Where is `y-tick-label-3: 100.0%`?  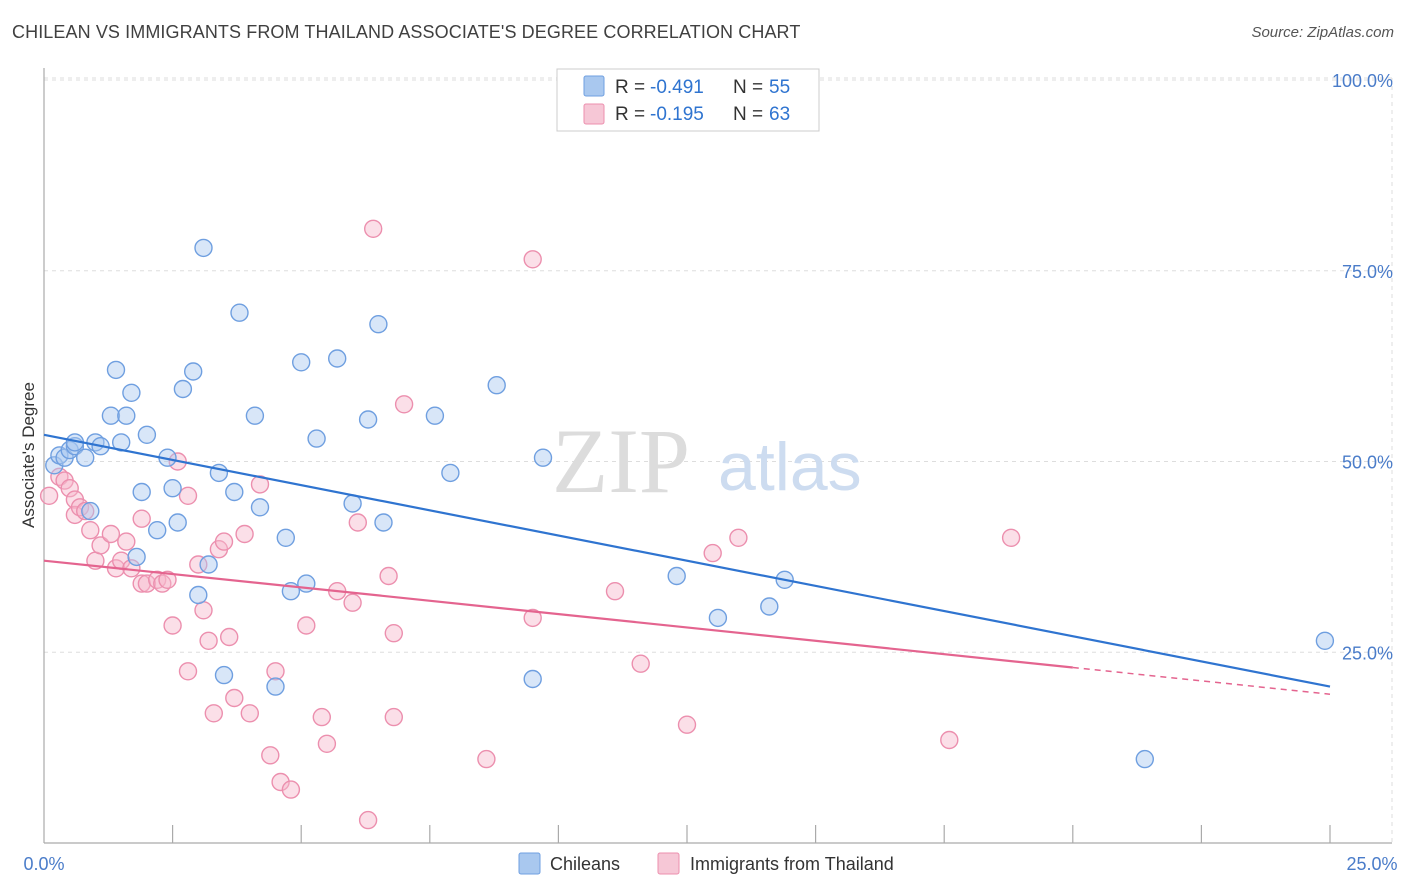
y-tick-label-3: 100.0% is located at coordinates (1362, 81).